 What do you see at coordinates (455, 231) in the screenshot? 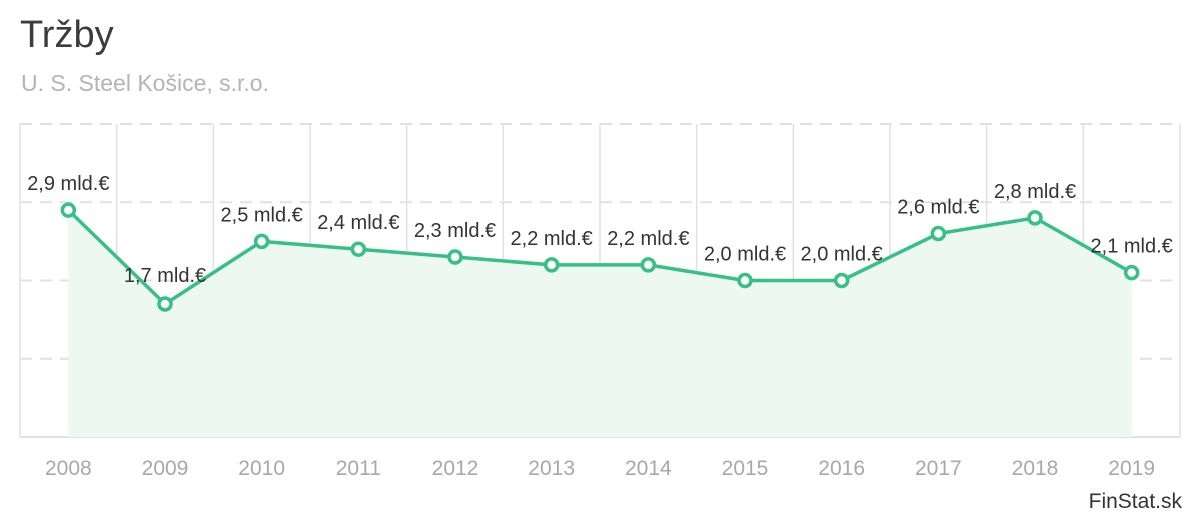
I see `data-label-2012: 2,3 mld.€` at bounding box center [455, 231].